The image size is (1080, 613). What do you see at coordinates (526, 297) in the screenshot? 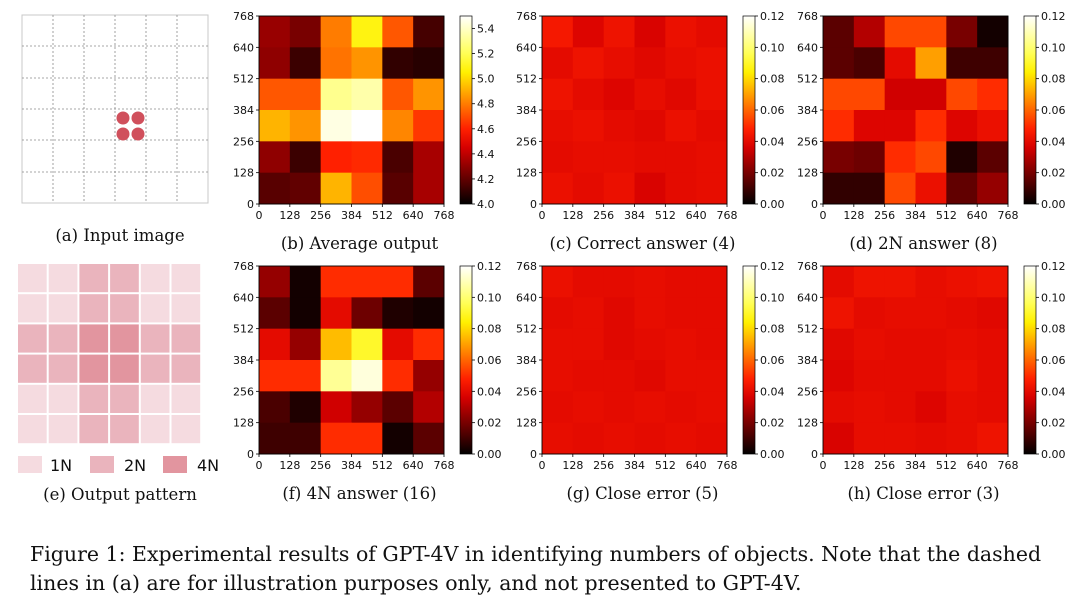
I see `y-tick-label: 640` at bounding box center [526, 297].